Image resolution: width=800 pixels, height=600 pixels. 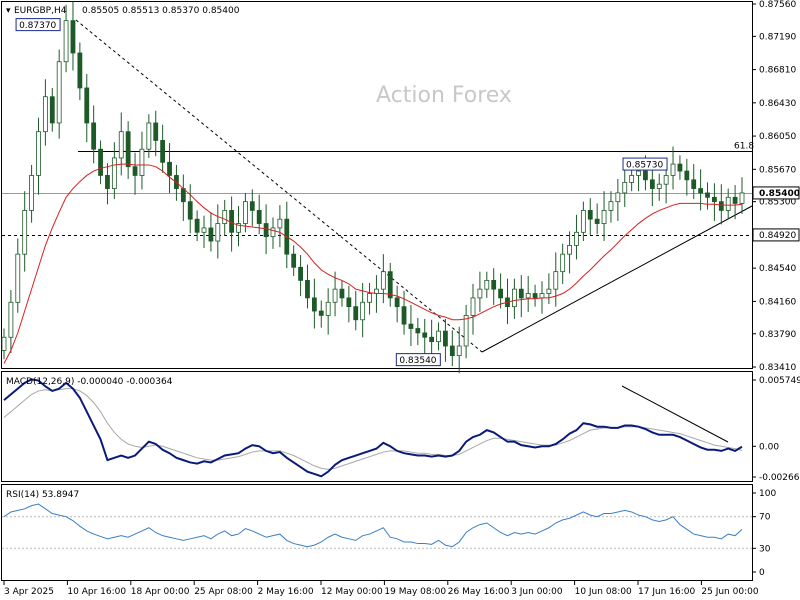 What do you see at coordinates (777, 71) in the screenshot?
I see `y-tick-label: 0.86810` at bounding box center [777, 71].